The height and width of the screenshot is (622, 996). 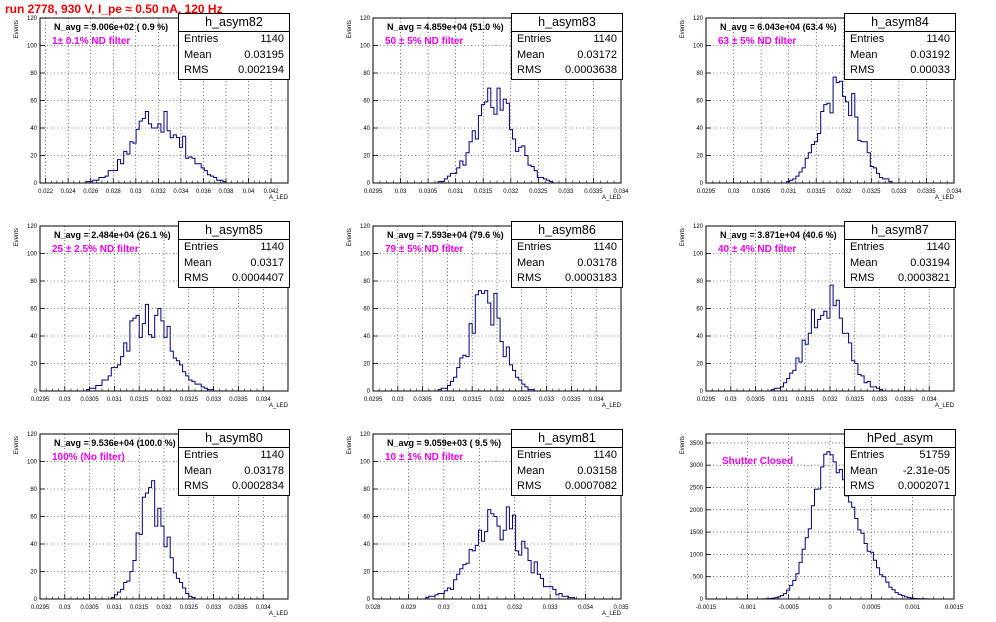 I want to click on stats-title: h_asym86, so click(x=567, y=231).